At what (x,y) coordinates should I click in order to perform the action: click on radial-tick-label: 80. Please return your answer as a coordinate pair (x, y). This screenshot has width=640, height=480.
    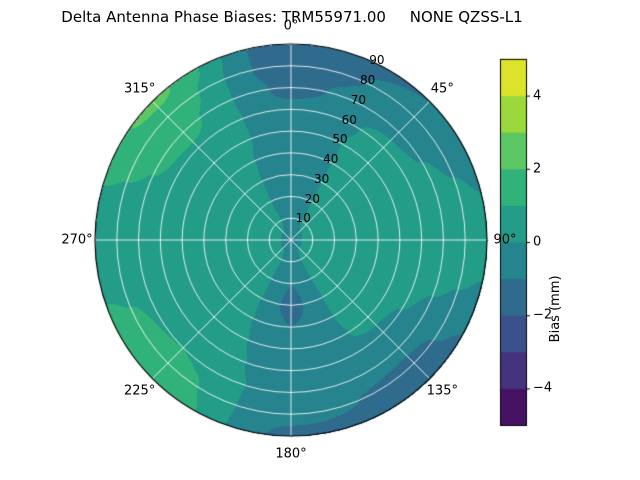
    Looking at the image, I should click on (367, 80).